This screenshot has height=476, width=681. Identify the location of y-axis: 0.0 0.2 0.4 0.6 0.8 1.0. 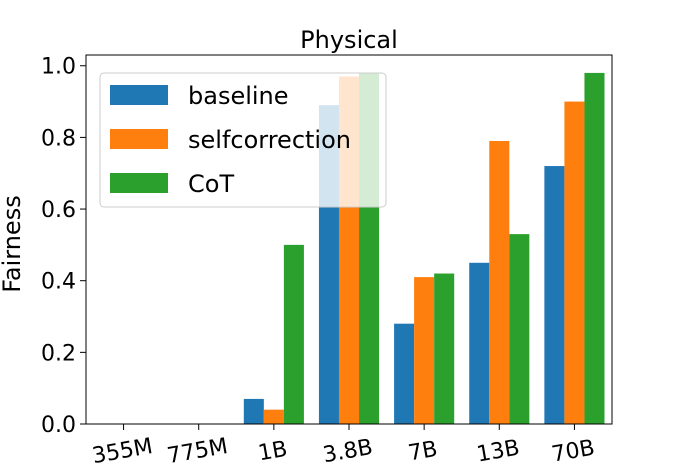
(63, 246).